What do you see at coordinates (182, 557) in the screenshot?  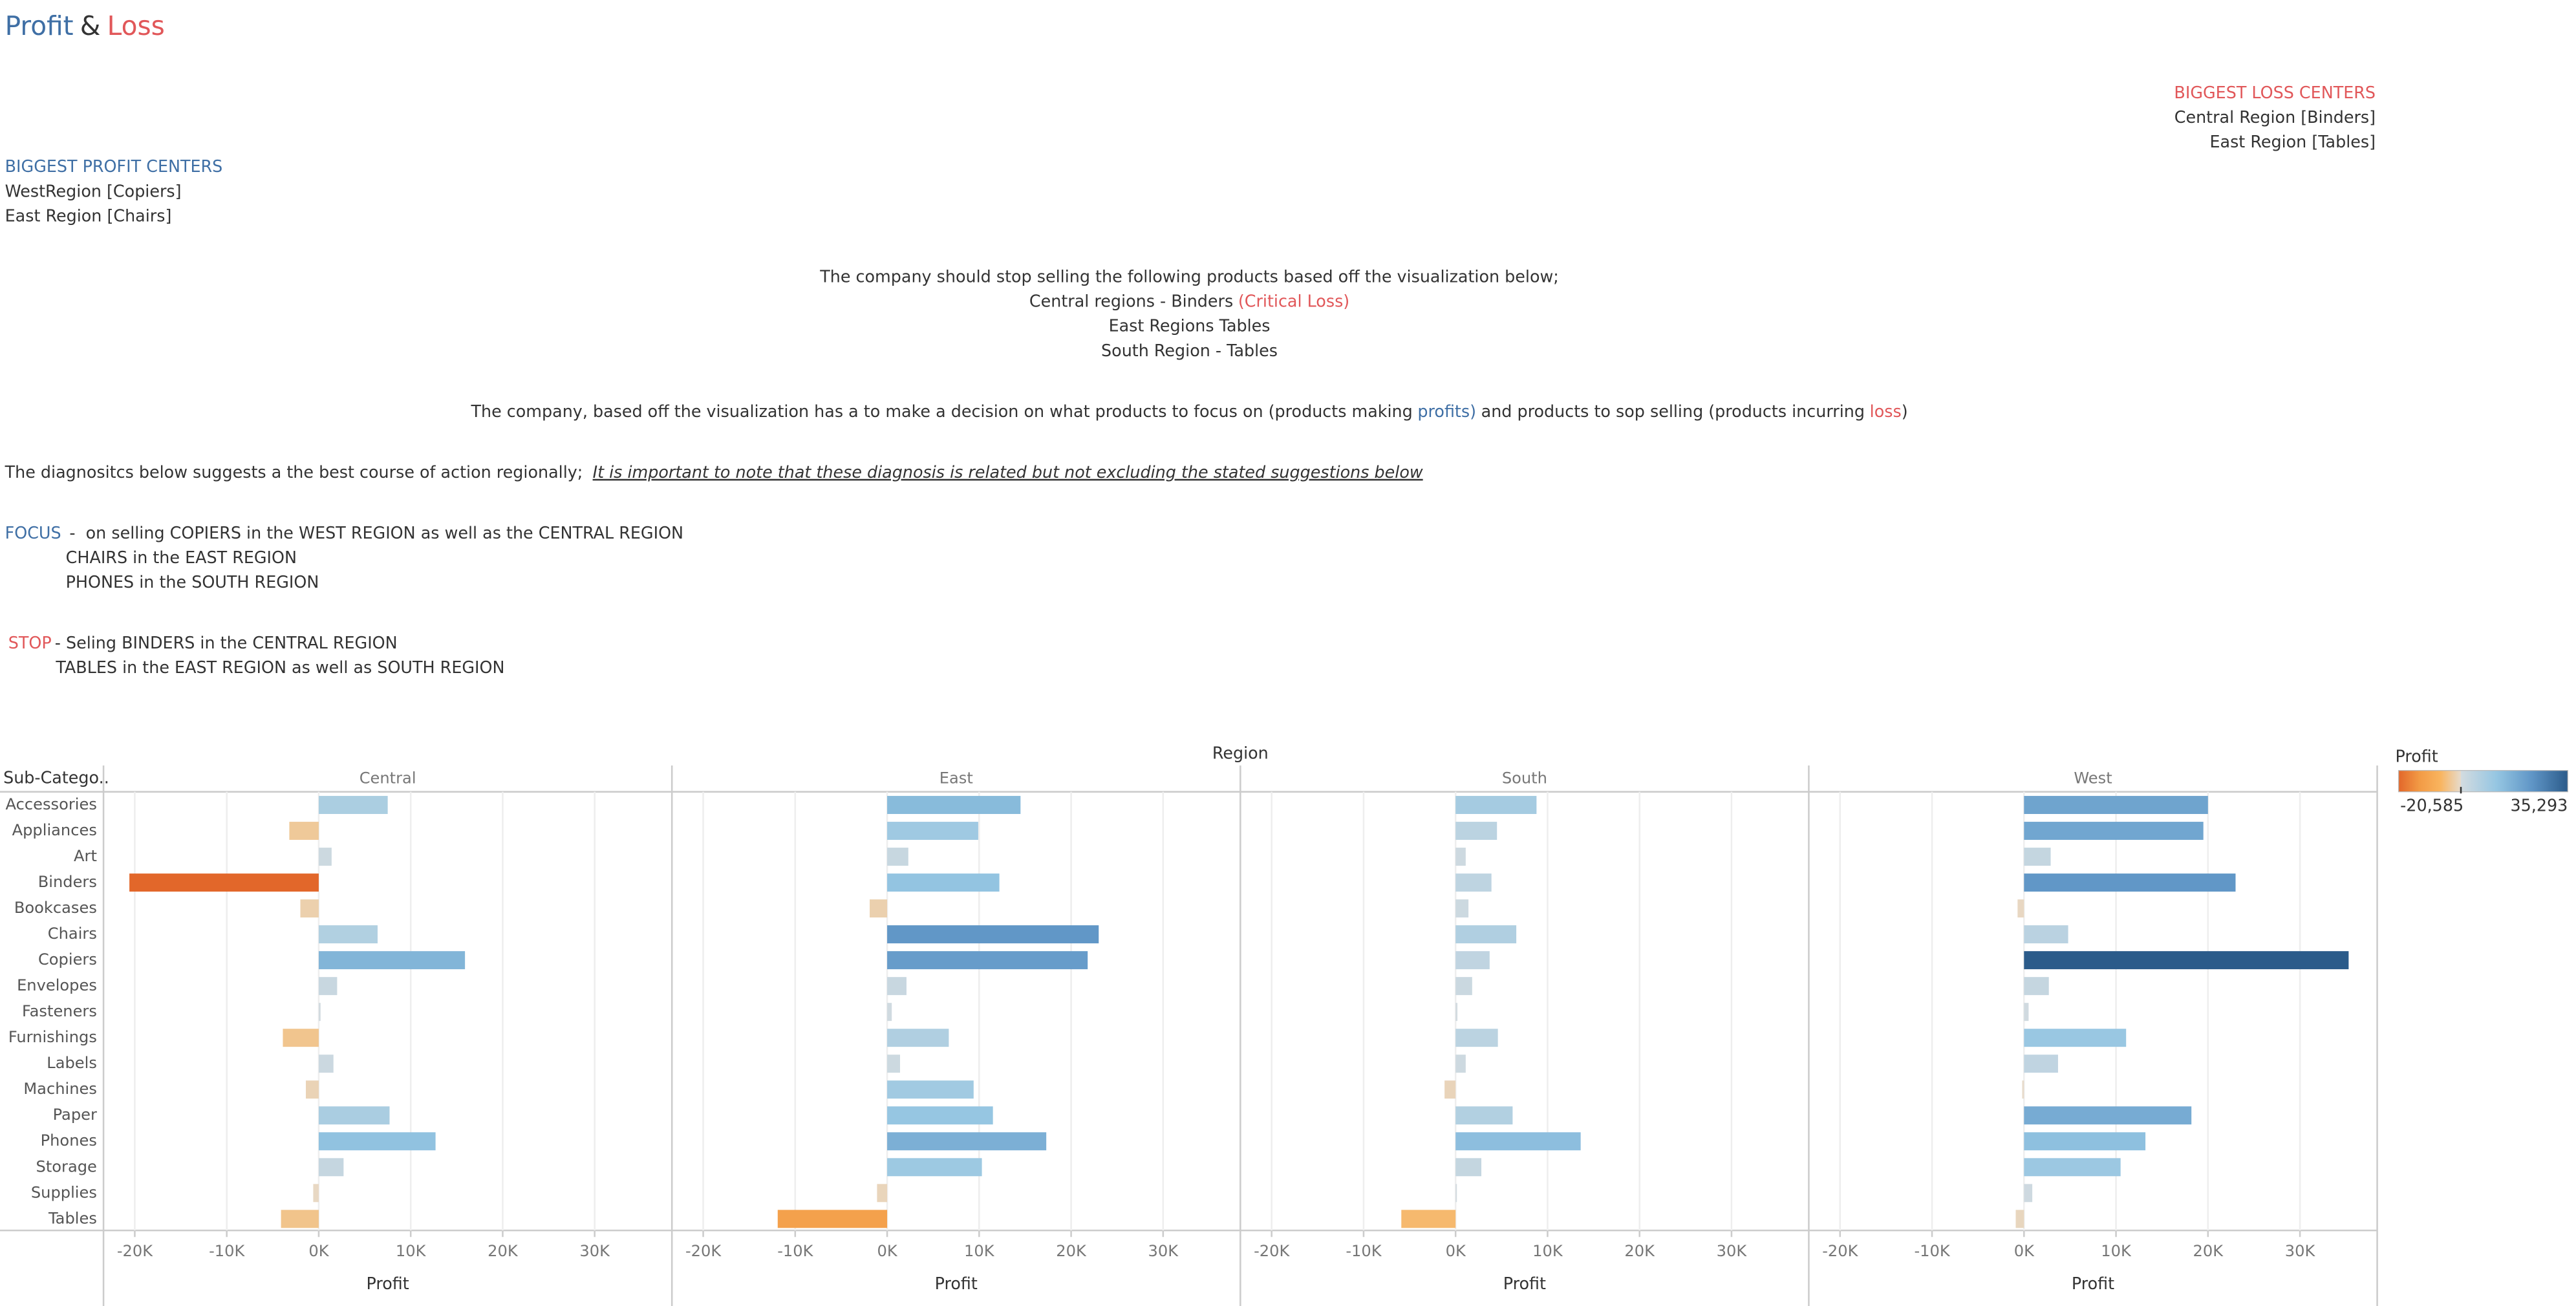 I see `focus-line: CHAIRS in the EAST REGION` at bounding box center [182, 557].